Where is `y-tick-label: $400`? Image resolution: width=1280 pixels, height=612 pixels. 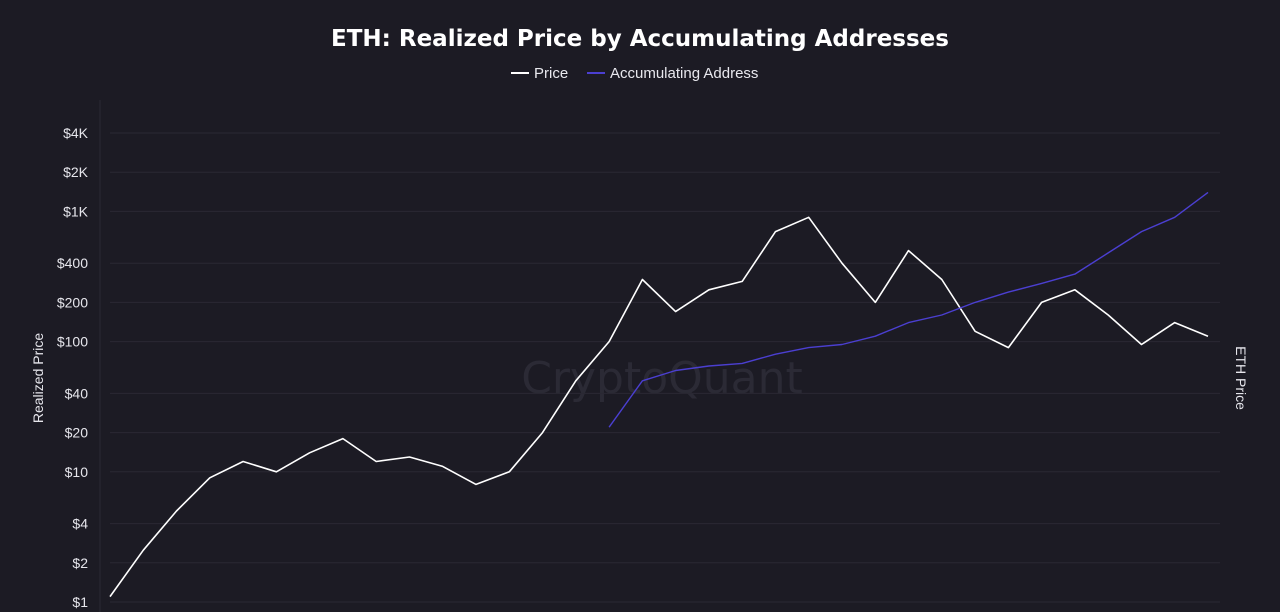
y-tick-label: $400 is located at coordinates (72, 263).